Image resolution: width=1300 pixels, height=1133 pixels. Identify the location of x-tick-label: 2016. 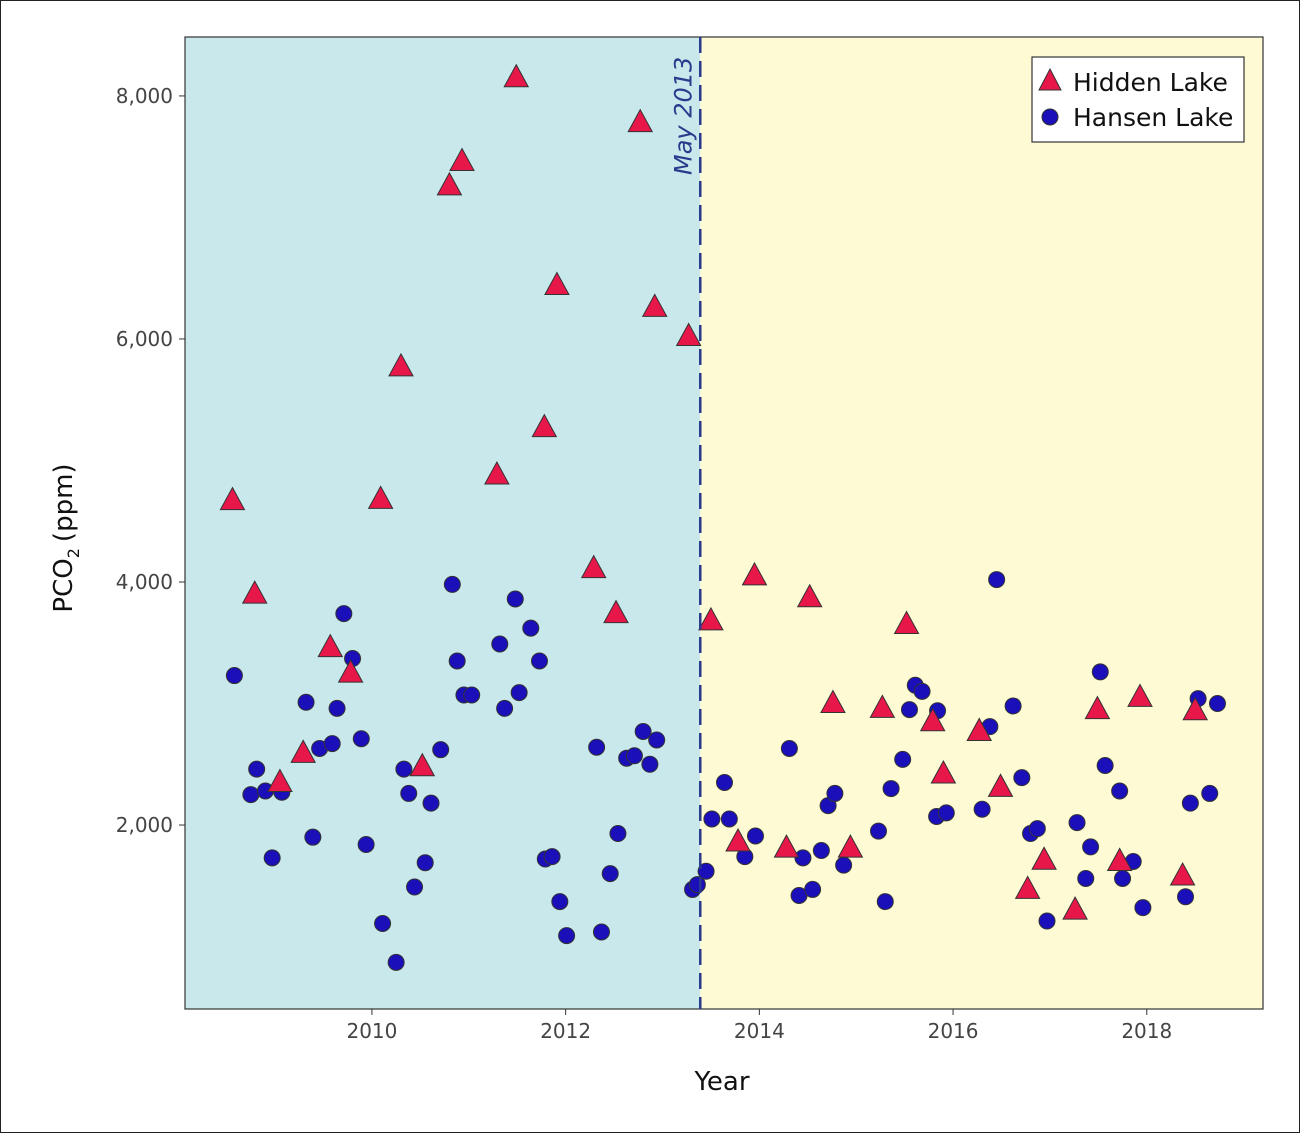
(953, 1031).